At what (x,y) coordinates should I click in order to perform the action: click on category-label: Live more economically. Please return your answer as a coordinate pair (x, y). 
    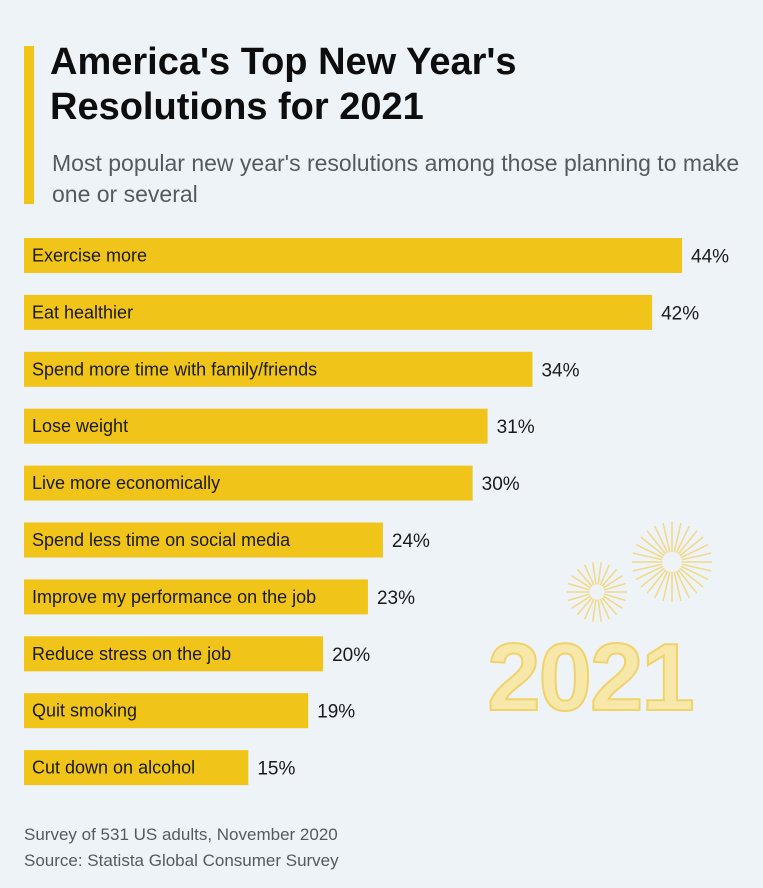
    Looking at the image, I should click on (126, 483).